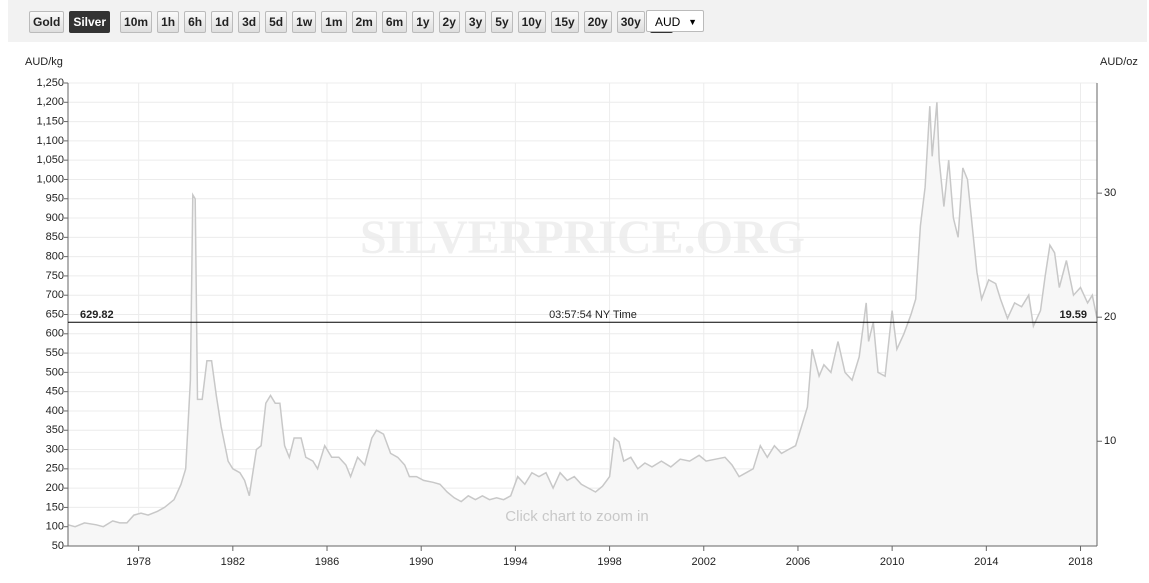 This screenshot has height=583, width=1149. Describe the element at coordinates (892, 562) in the screenshot. I see `x-tick-label: 2010` at that location.